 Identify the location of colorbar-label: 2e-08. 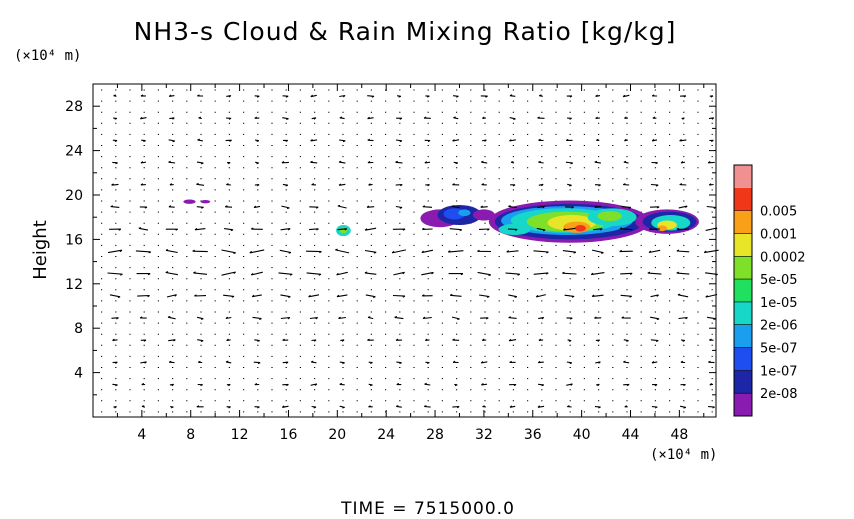
(779, 394).